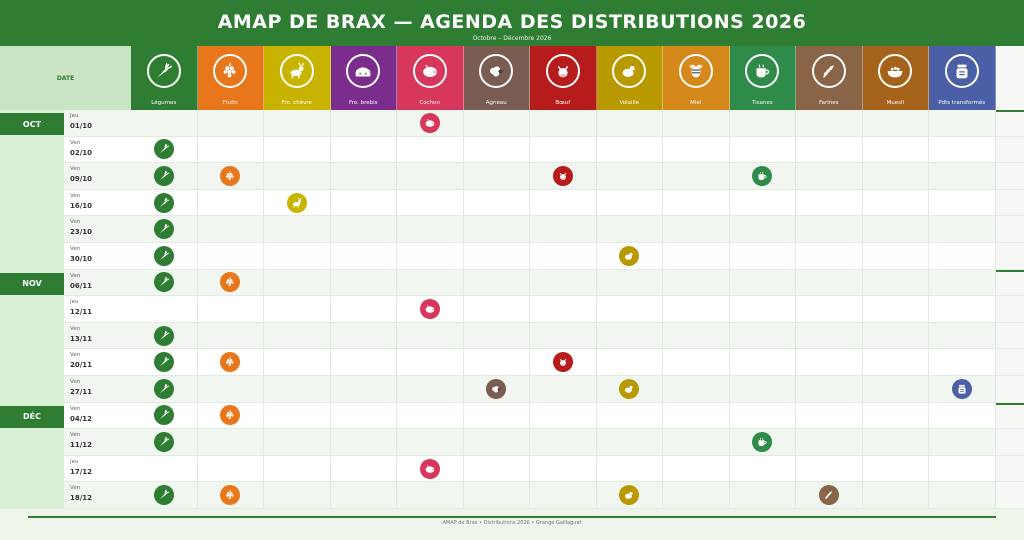  I want to click on distribution-row: Jeu 17/12, so click(512, 469).